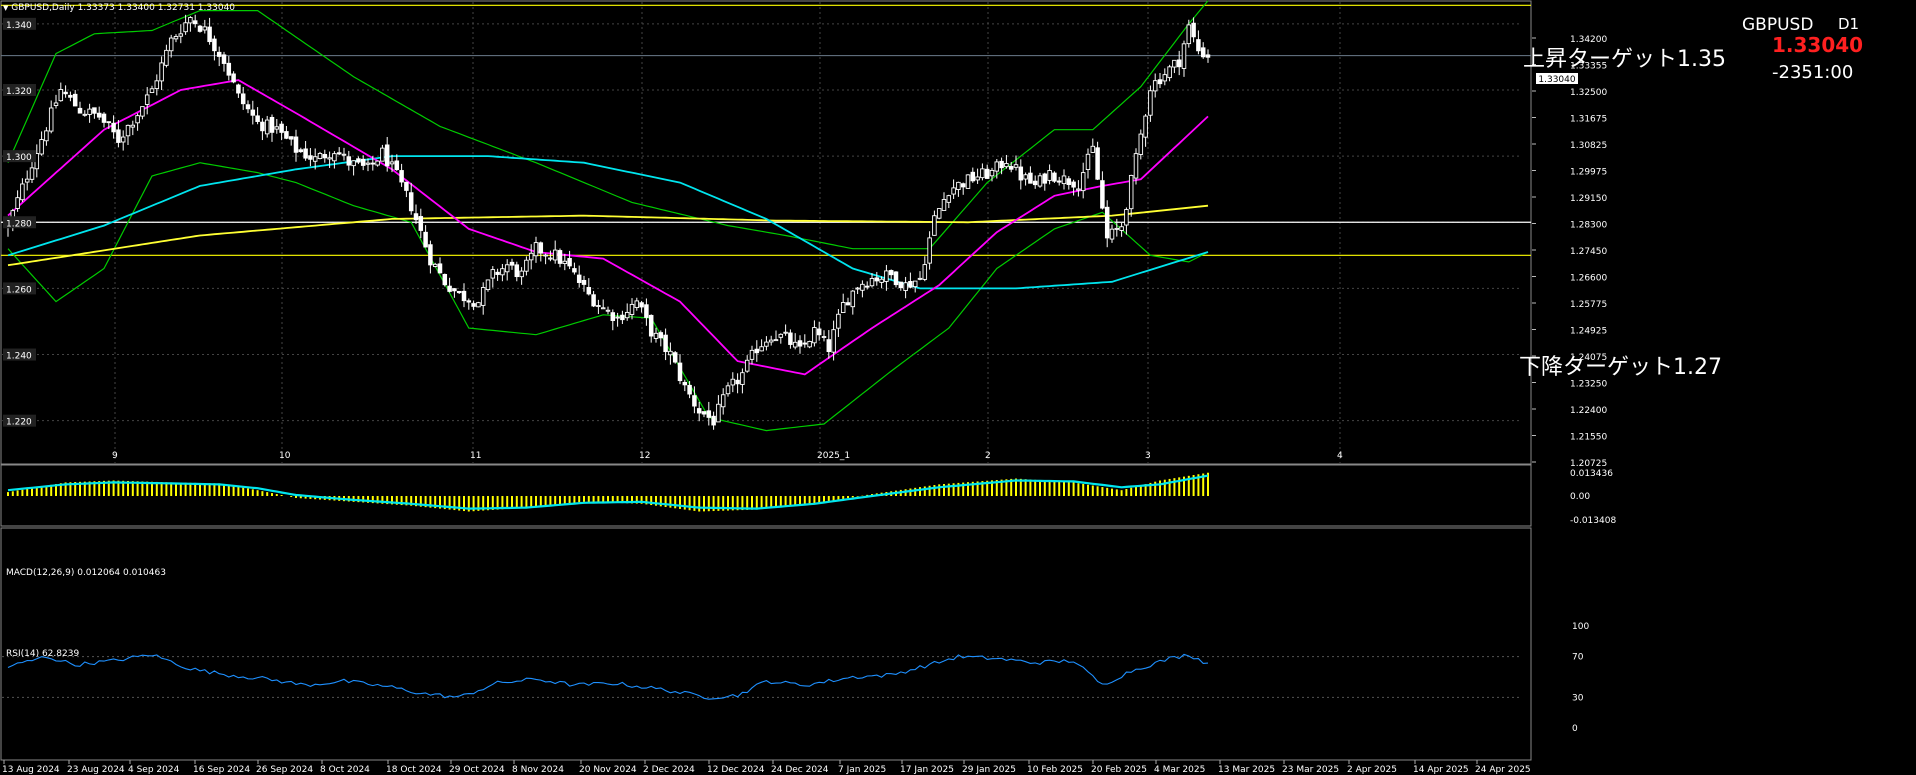  I want to click on month-label: 9, so click(115, 456).